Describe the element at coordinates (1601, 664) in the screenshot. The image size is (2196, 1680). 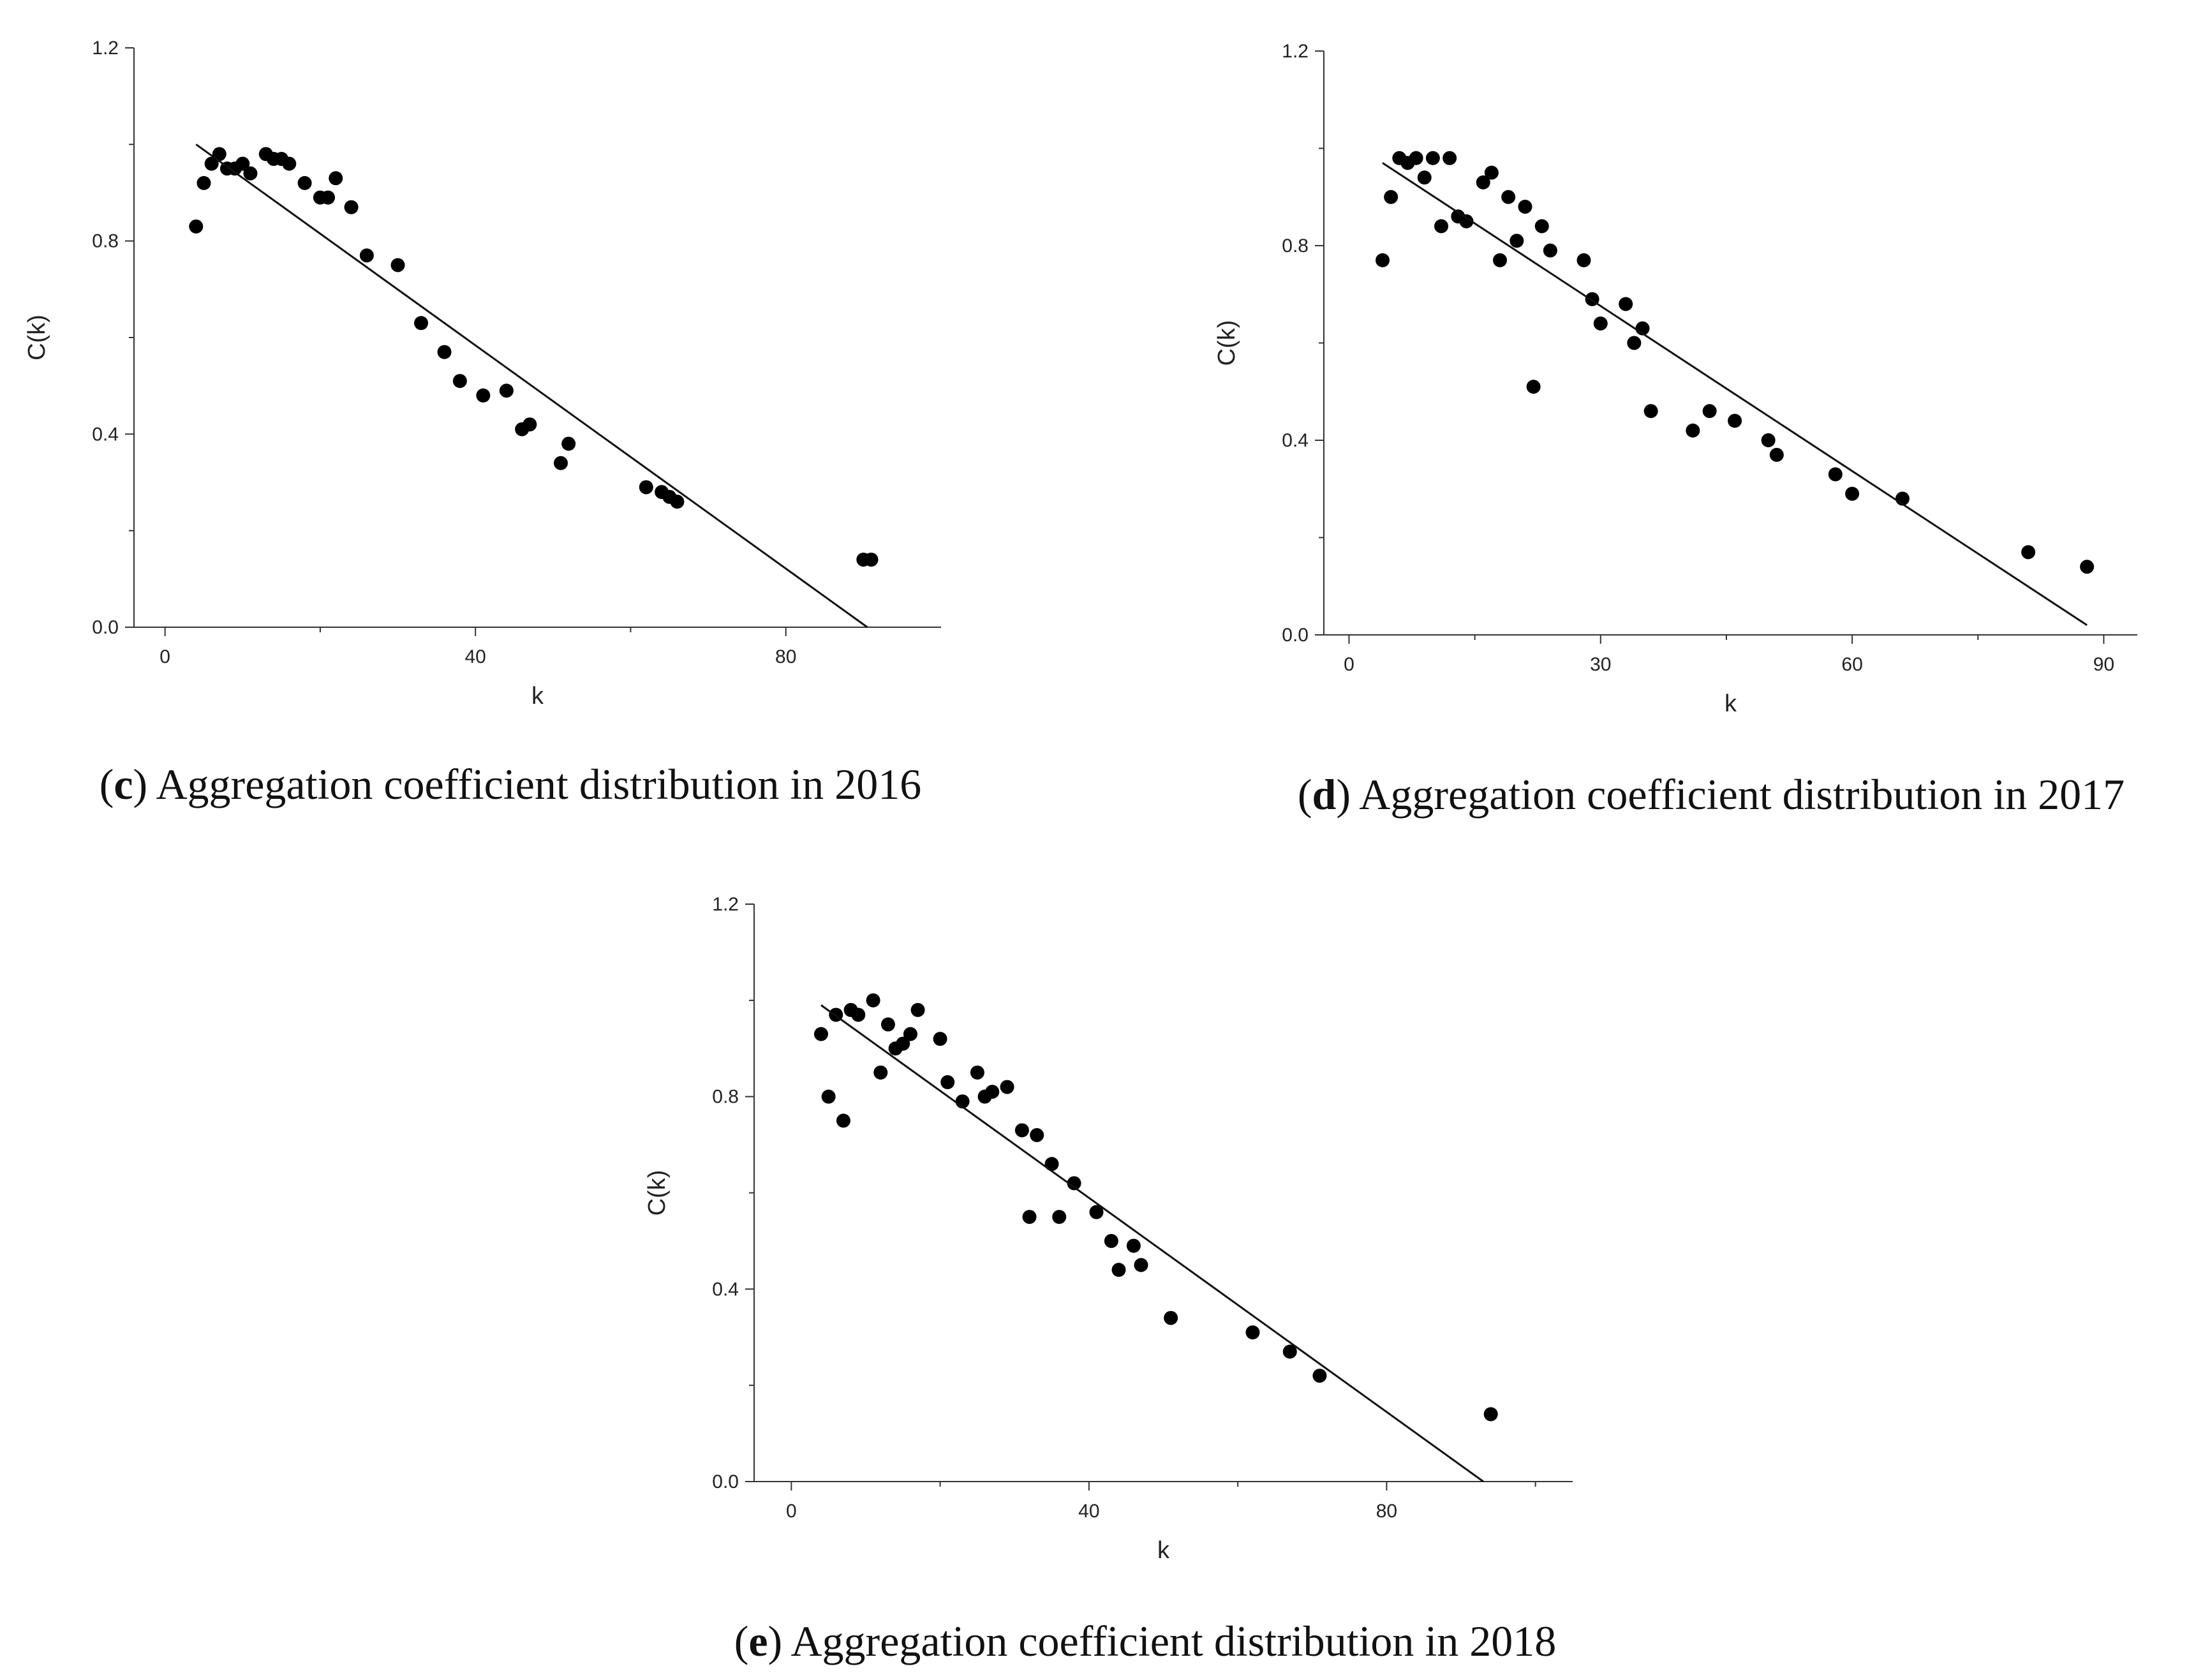
I see `x-tick-label: 30` at that location.